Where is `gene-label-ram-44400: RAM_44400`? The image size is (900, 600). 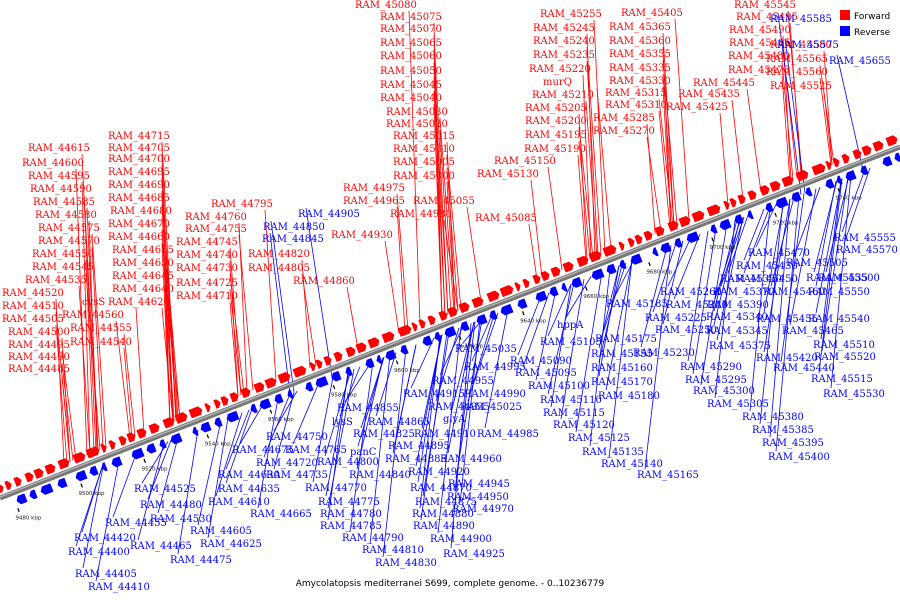
gene-label-ram-44400: RAM_44400 is located at coordinates (99, 552).